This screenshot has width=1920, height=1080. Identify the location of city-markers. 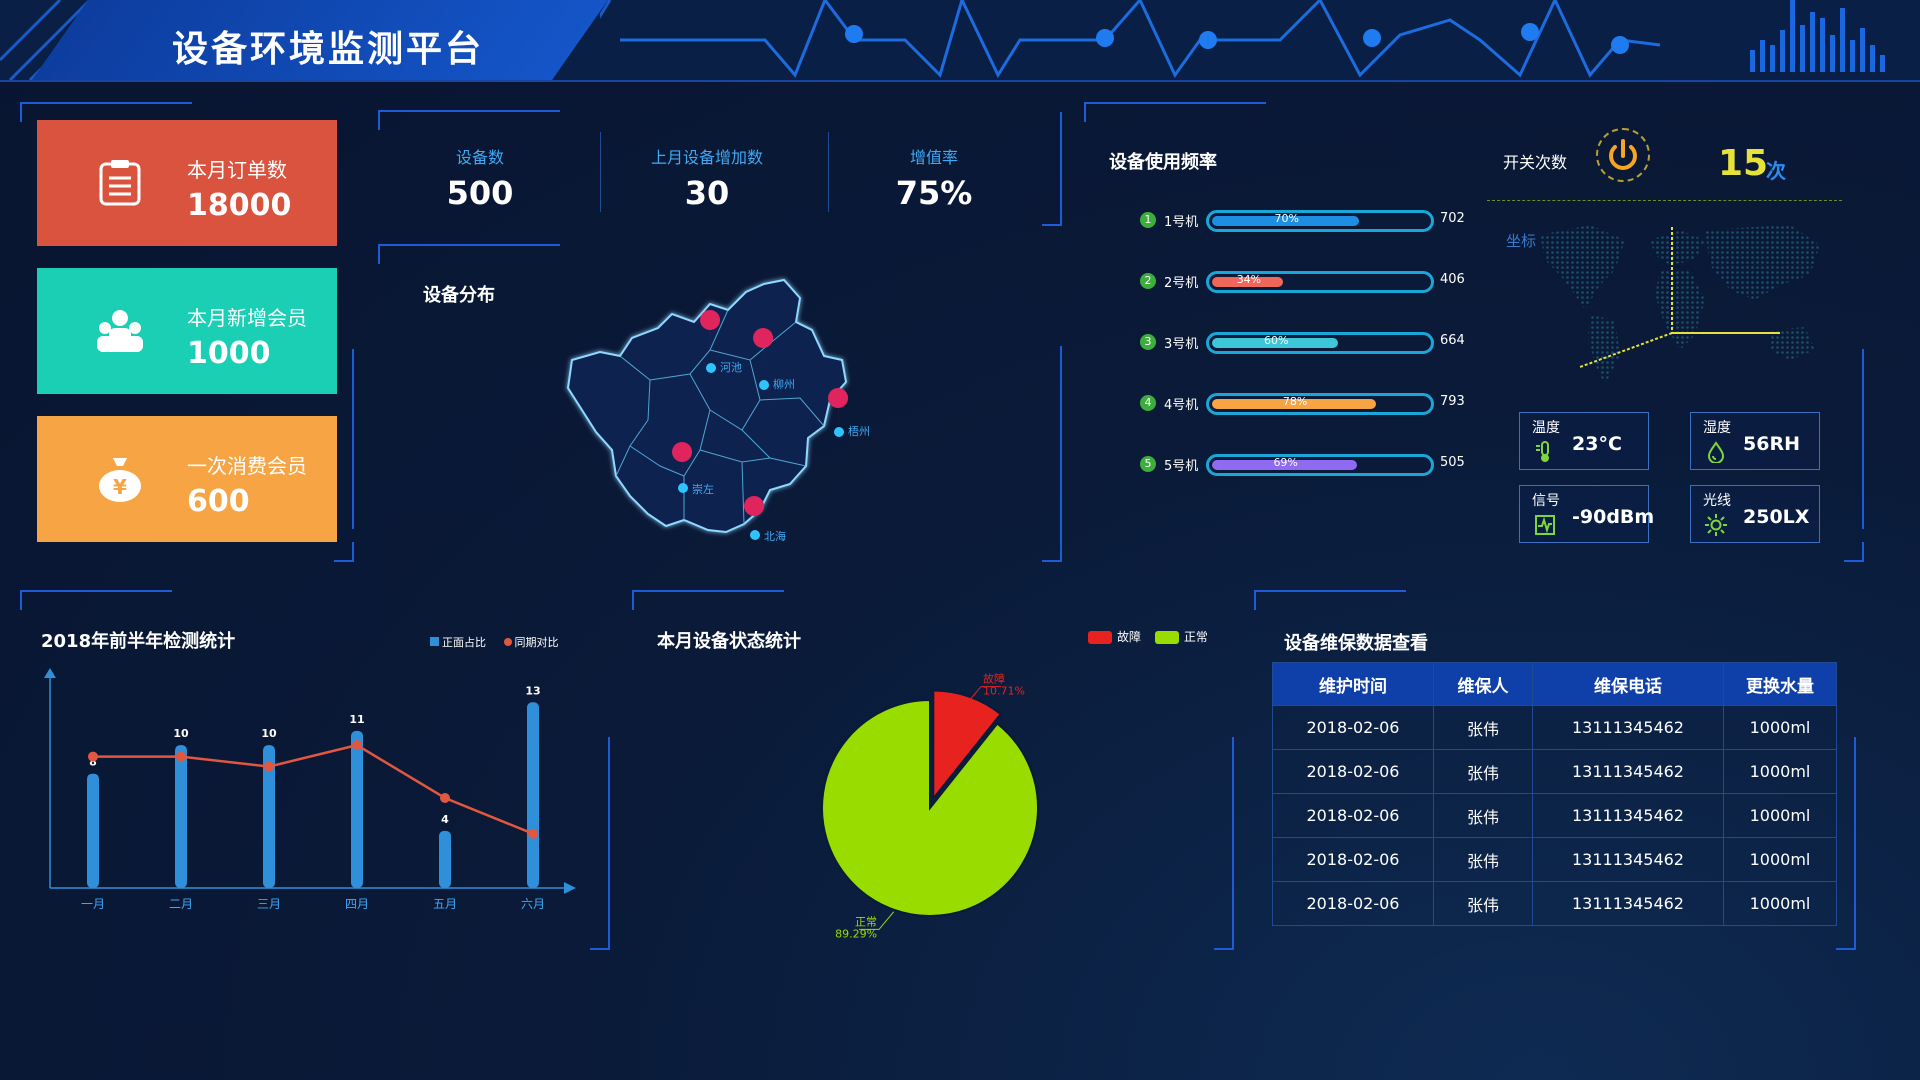
(760, 425).